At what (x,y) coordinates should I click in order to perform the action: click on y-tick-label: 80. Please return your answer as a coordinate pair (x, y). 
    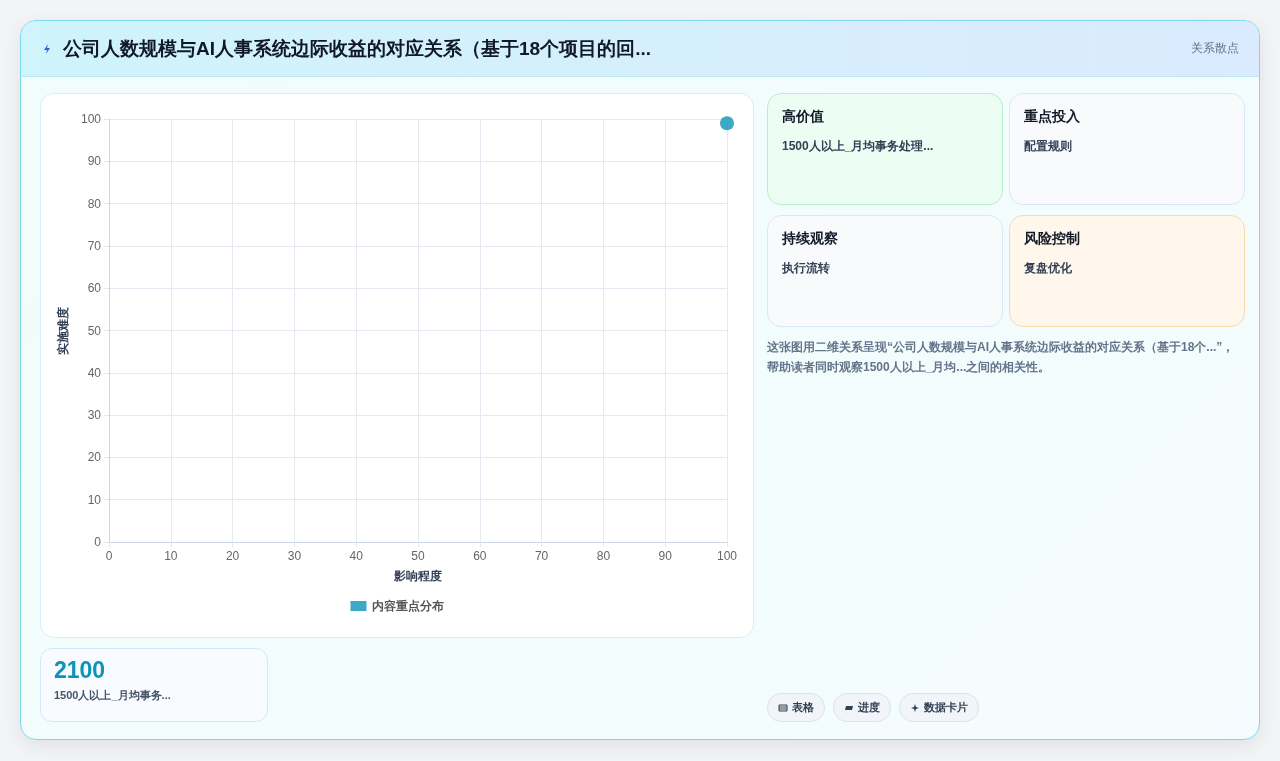
    Looking at the image, I should click on (94, 203).